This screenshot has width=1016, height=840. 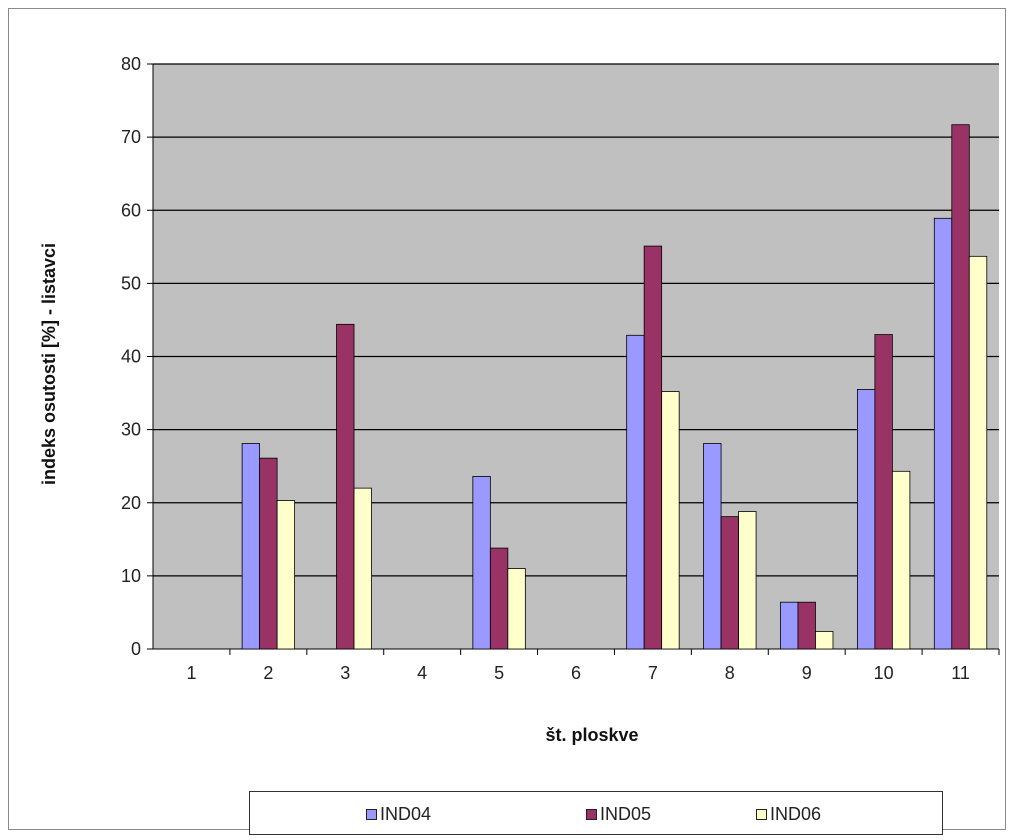 I want to click on x-tick-label-1: 1, so click(x=191, y=673).